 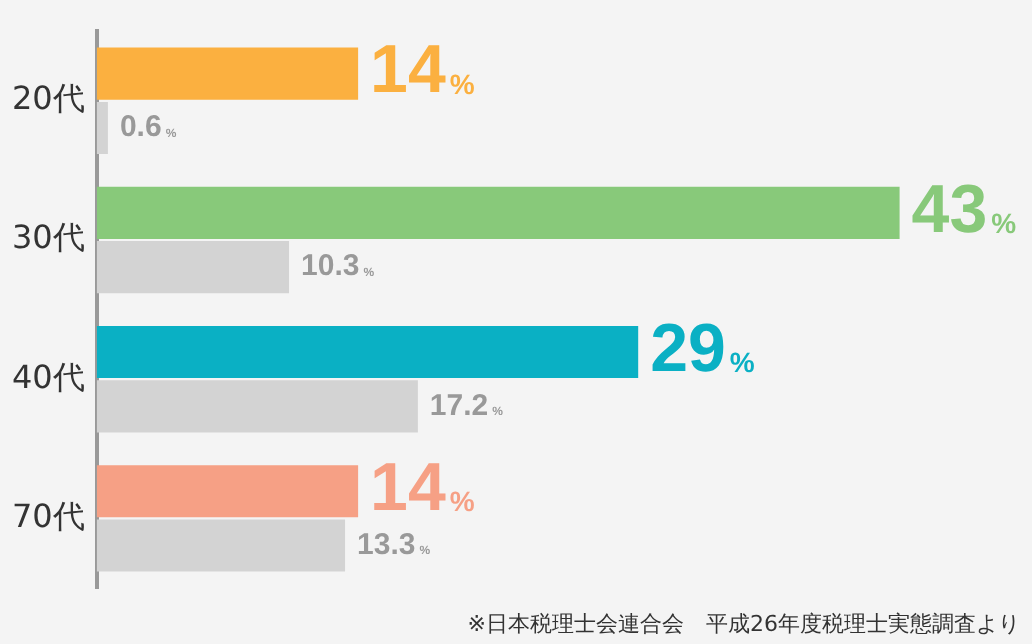 I want to click on y-tick-label: 20代, so click(x=48, y=98).